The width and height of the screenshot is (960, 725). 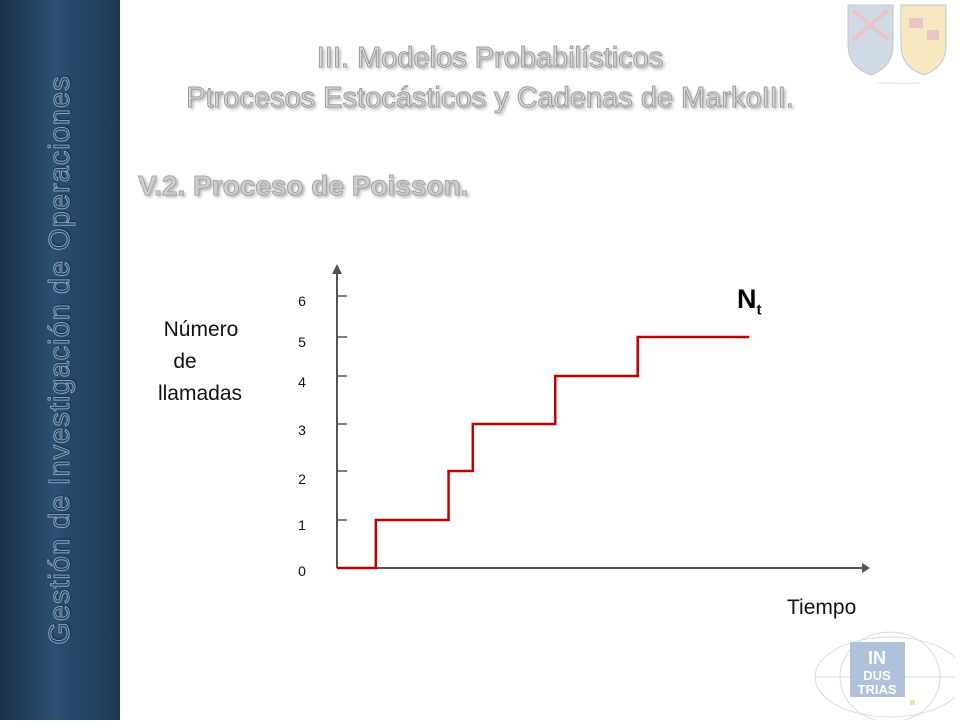 I want to click on y-tick-label: 6, so click(x=302, y=301).